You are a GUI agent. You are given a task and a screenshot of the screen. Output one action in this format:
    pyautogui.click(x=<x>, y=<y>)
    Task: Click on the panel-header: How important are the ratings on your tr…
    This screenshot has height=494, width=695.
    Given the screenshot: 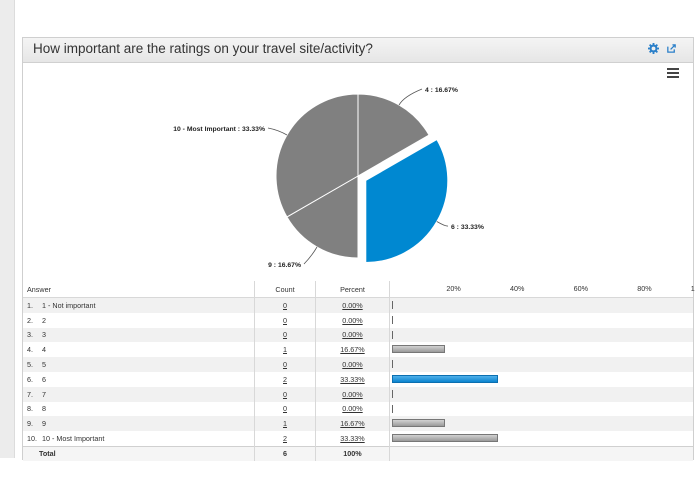 What is the action you would take?
    pyautogui.click(x=358, y=50)
    